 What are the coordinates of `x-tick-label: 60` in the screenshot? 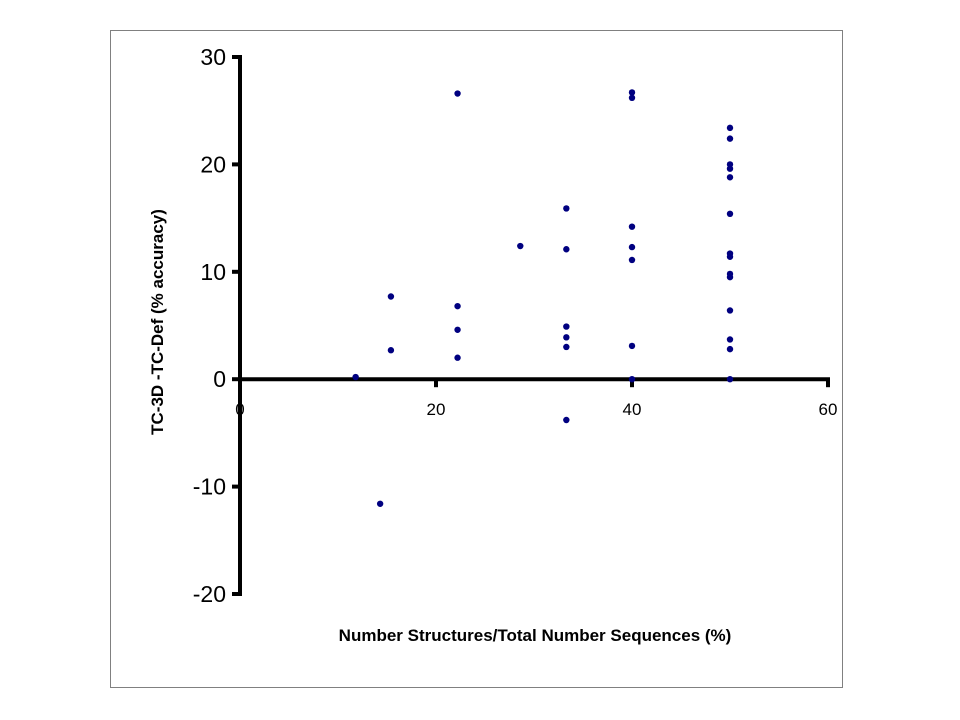 It's located at (828, 409).